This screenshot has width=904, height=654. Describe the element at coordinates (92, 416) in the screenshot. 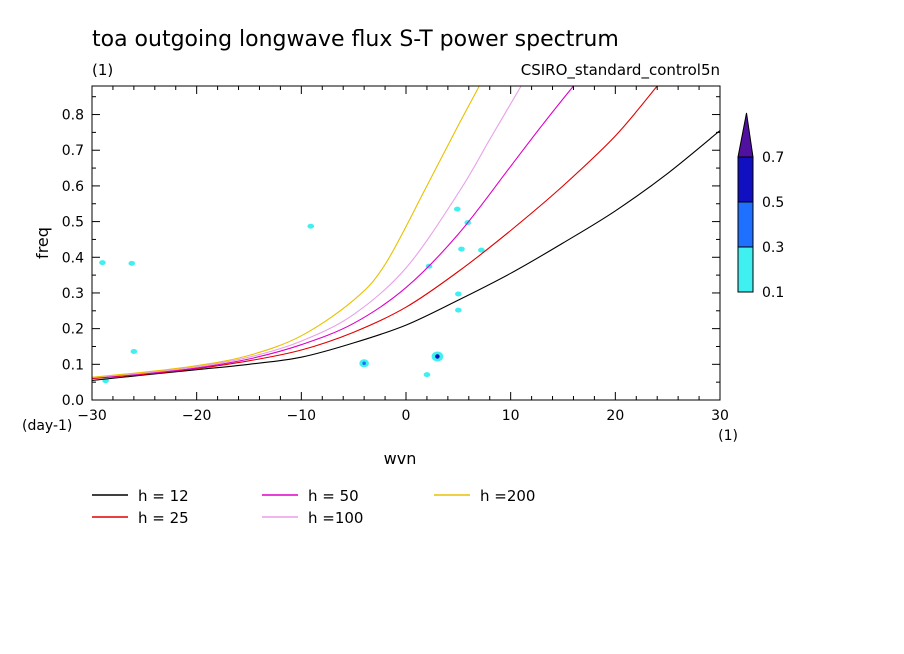

I see `x-tick-label-0: −30` at that location.